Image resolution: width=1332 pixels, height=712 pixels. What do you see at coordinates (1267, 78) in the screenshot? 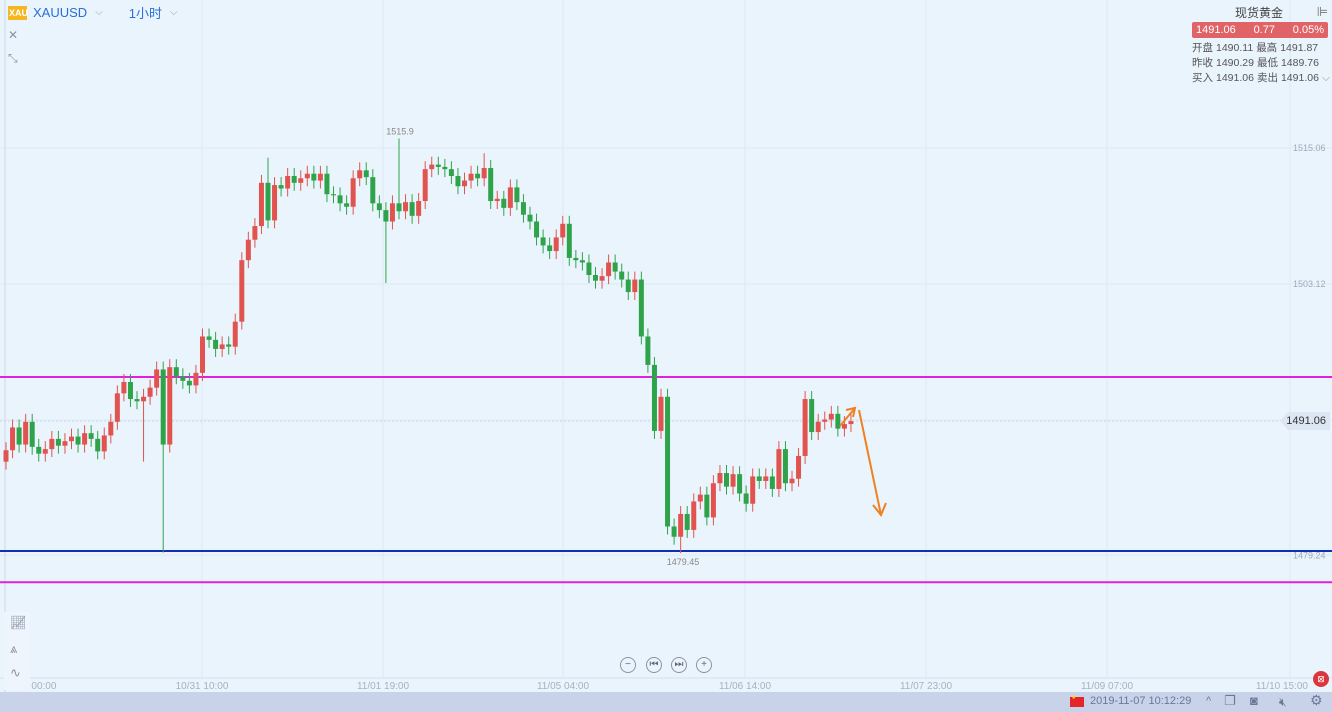
I see `ask-label: 卖出` at bounding box center [1267, 78].